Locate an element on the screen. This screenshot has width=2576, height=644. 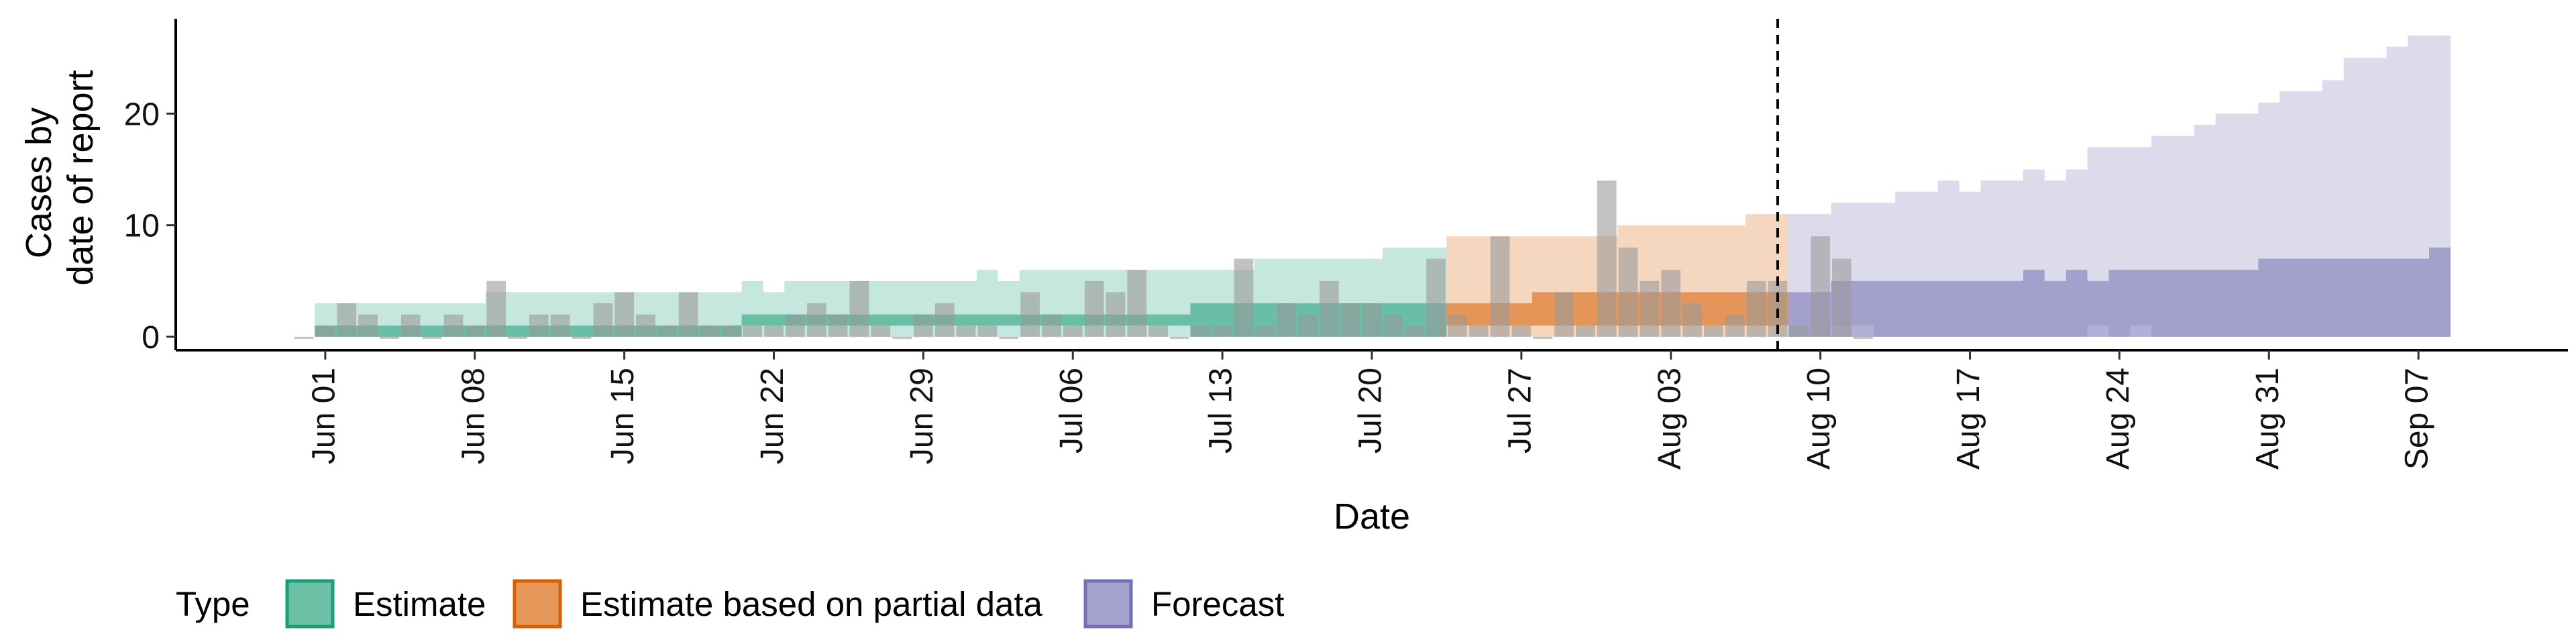
x-tick-label: Jul 13 is located at coordinates (1221, 410).